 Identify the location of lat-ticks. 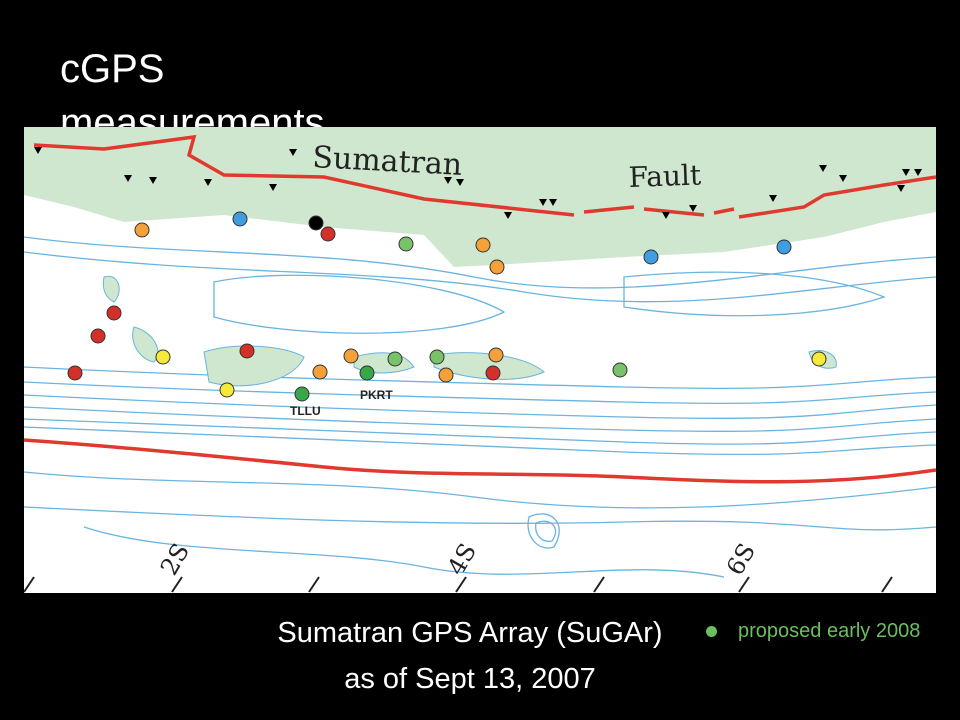
(458, 584).